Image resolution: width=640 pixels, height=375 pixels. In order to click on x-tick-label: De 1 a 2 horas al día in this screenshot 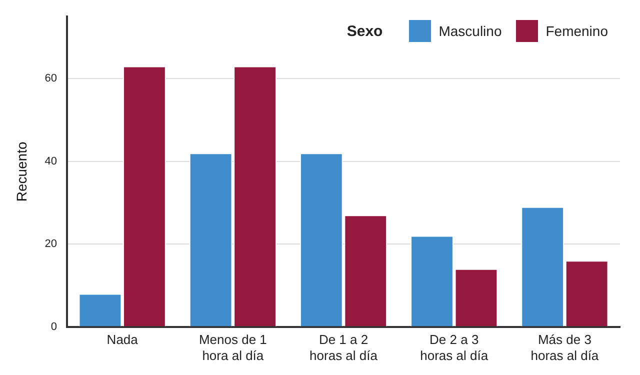, I will do `click(344, 347)`.